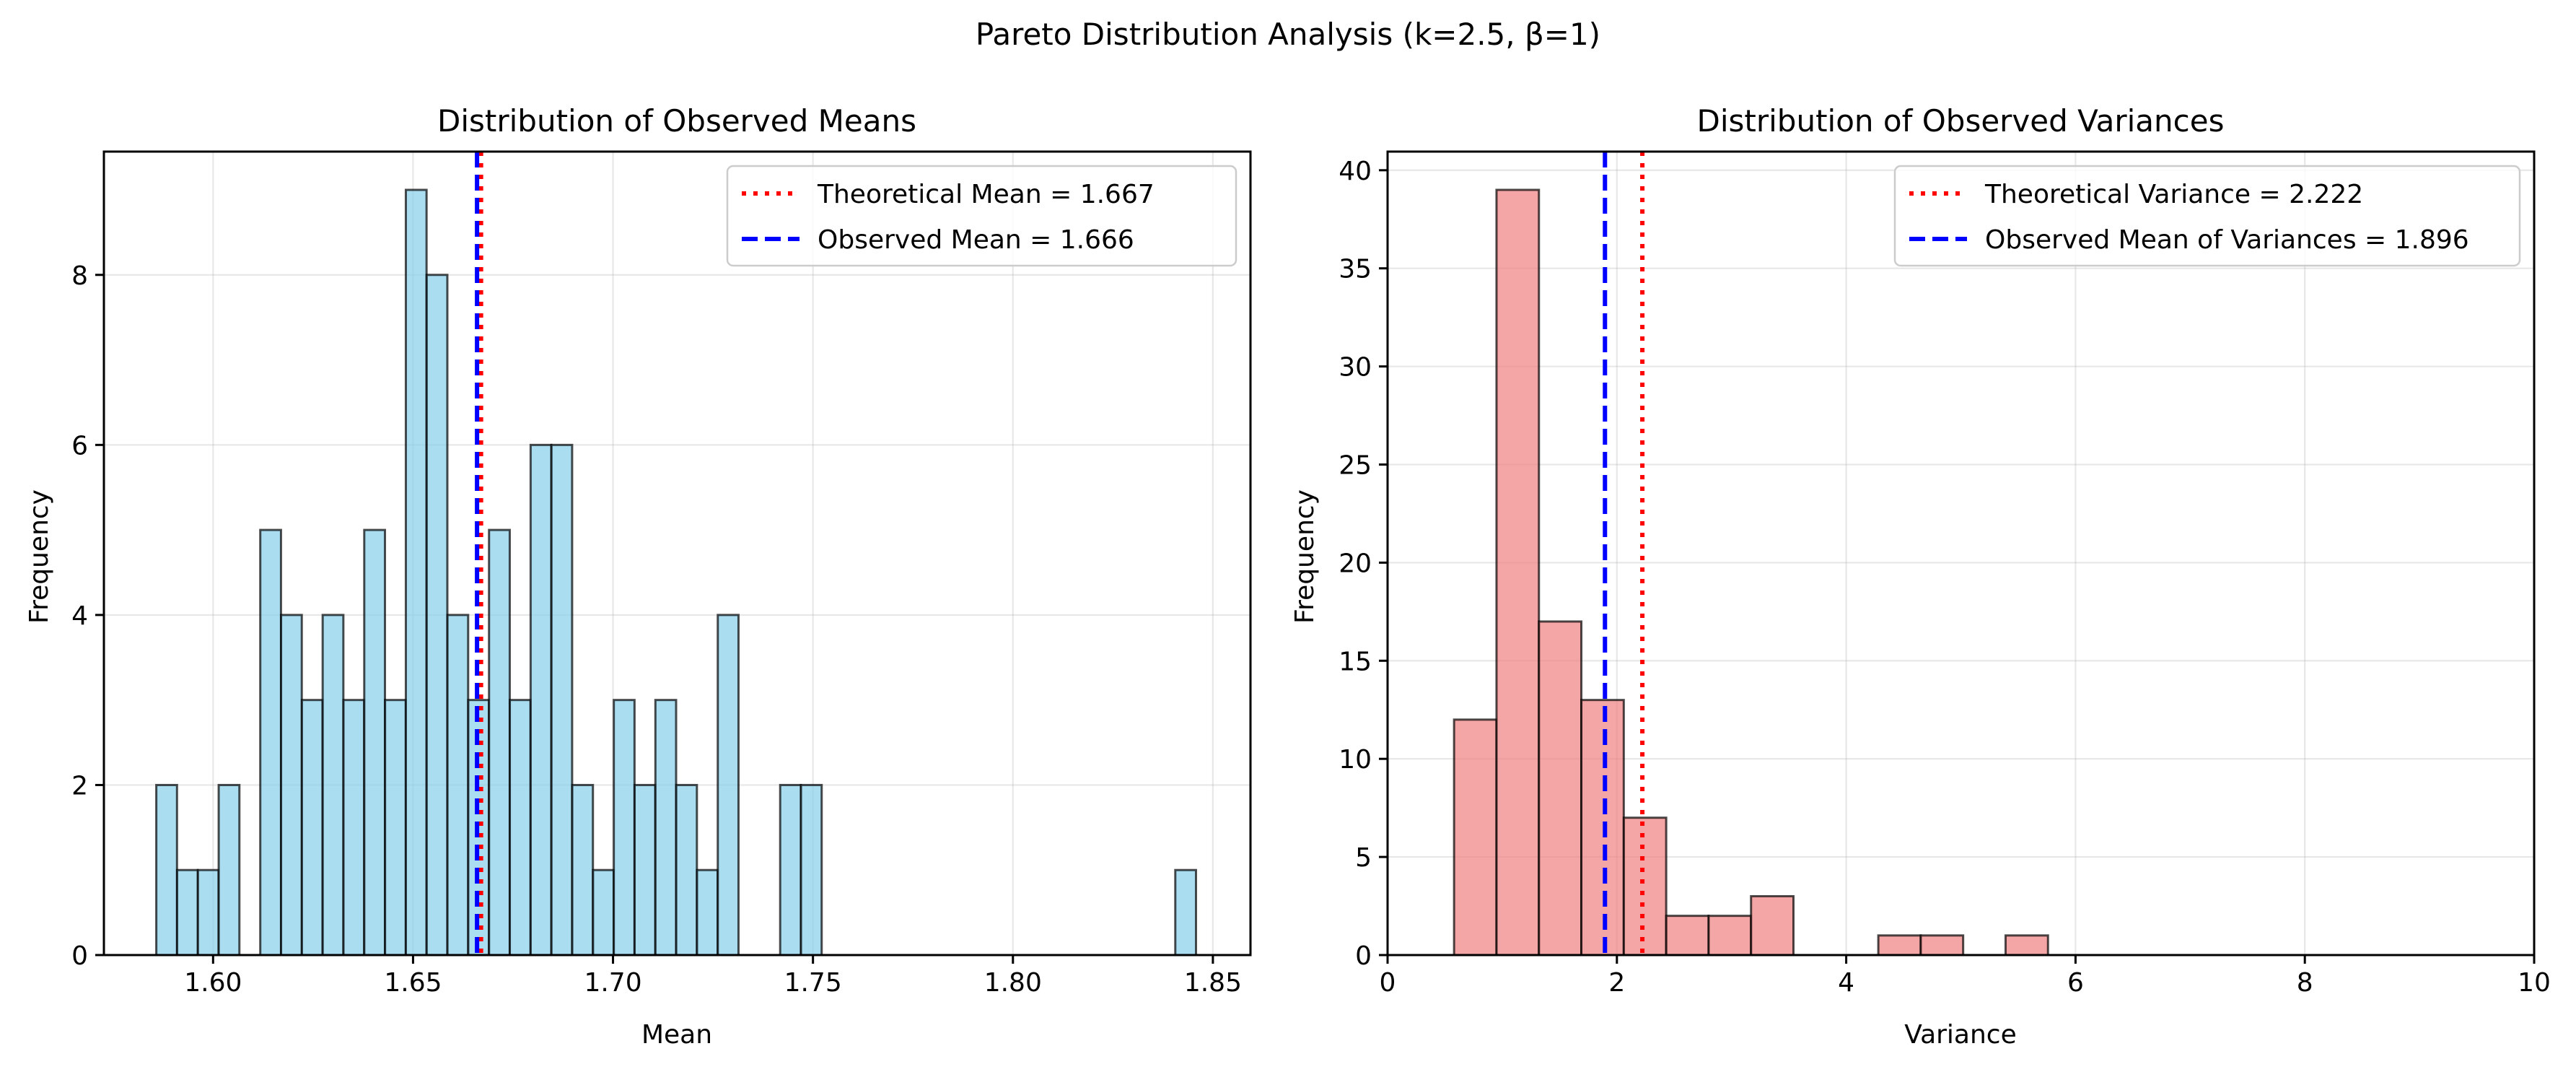 The height and width of the screenshot is (1072, 2576). Describe the element at coordinates (1616, 983) in the screenshot. I see `variances-x-tick-label-1: 2` at that location.